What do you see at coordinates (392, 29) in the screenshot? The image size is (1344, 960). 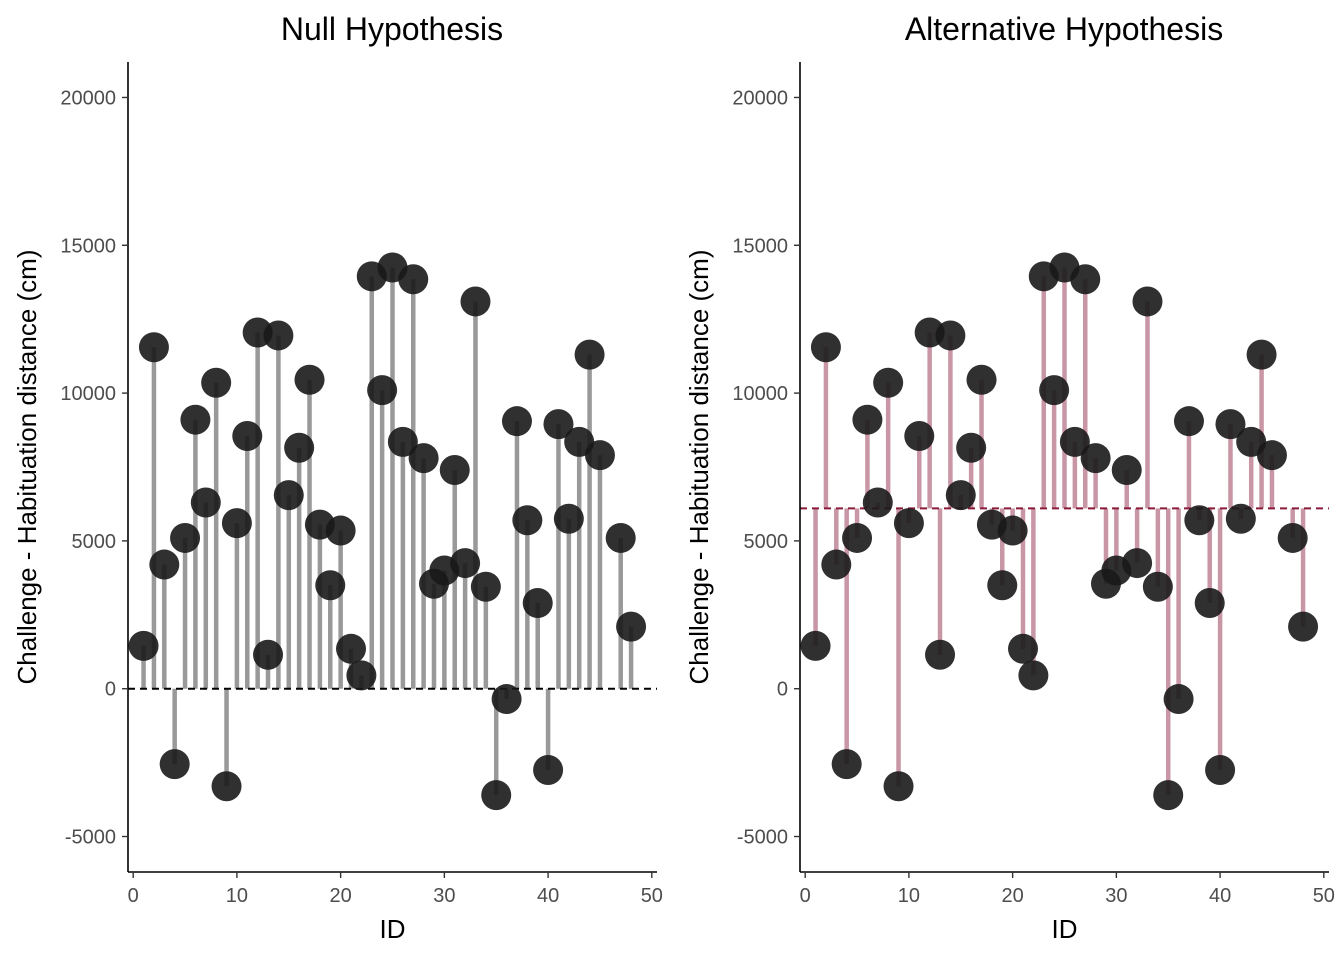 I see `panel-title: Null Hypothesis` at bounding box center [392, 29].